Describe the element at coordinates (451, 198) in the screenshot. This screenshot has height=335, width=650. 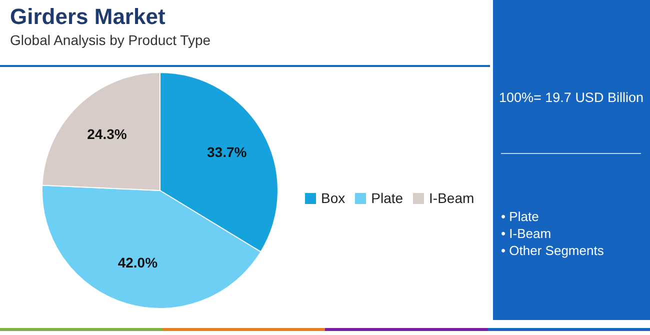
I see `legend-label: I-Beam` at that location.